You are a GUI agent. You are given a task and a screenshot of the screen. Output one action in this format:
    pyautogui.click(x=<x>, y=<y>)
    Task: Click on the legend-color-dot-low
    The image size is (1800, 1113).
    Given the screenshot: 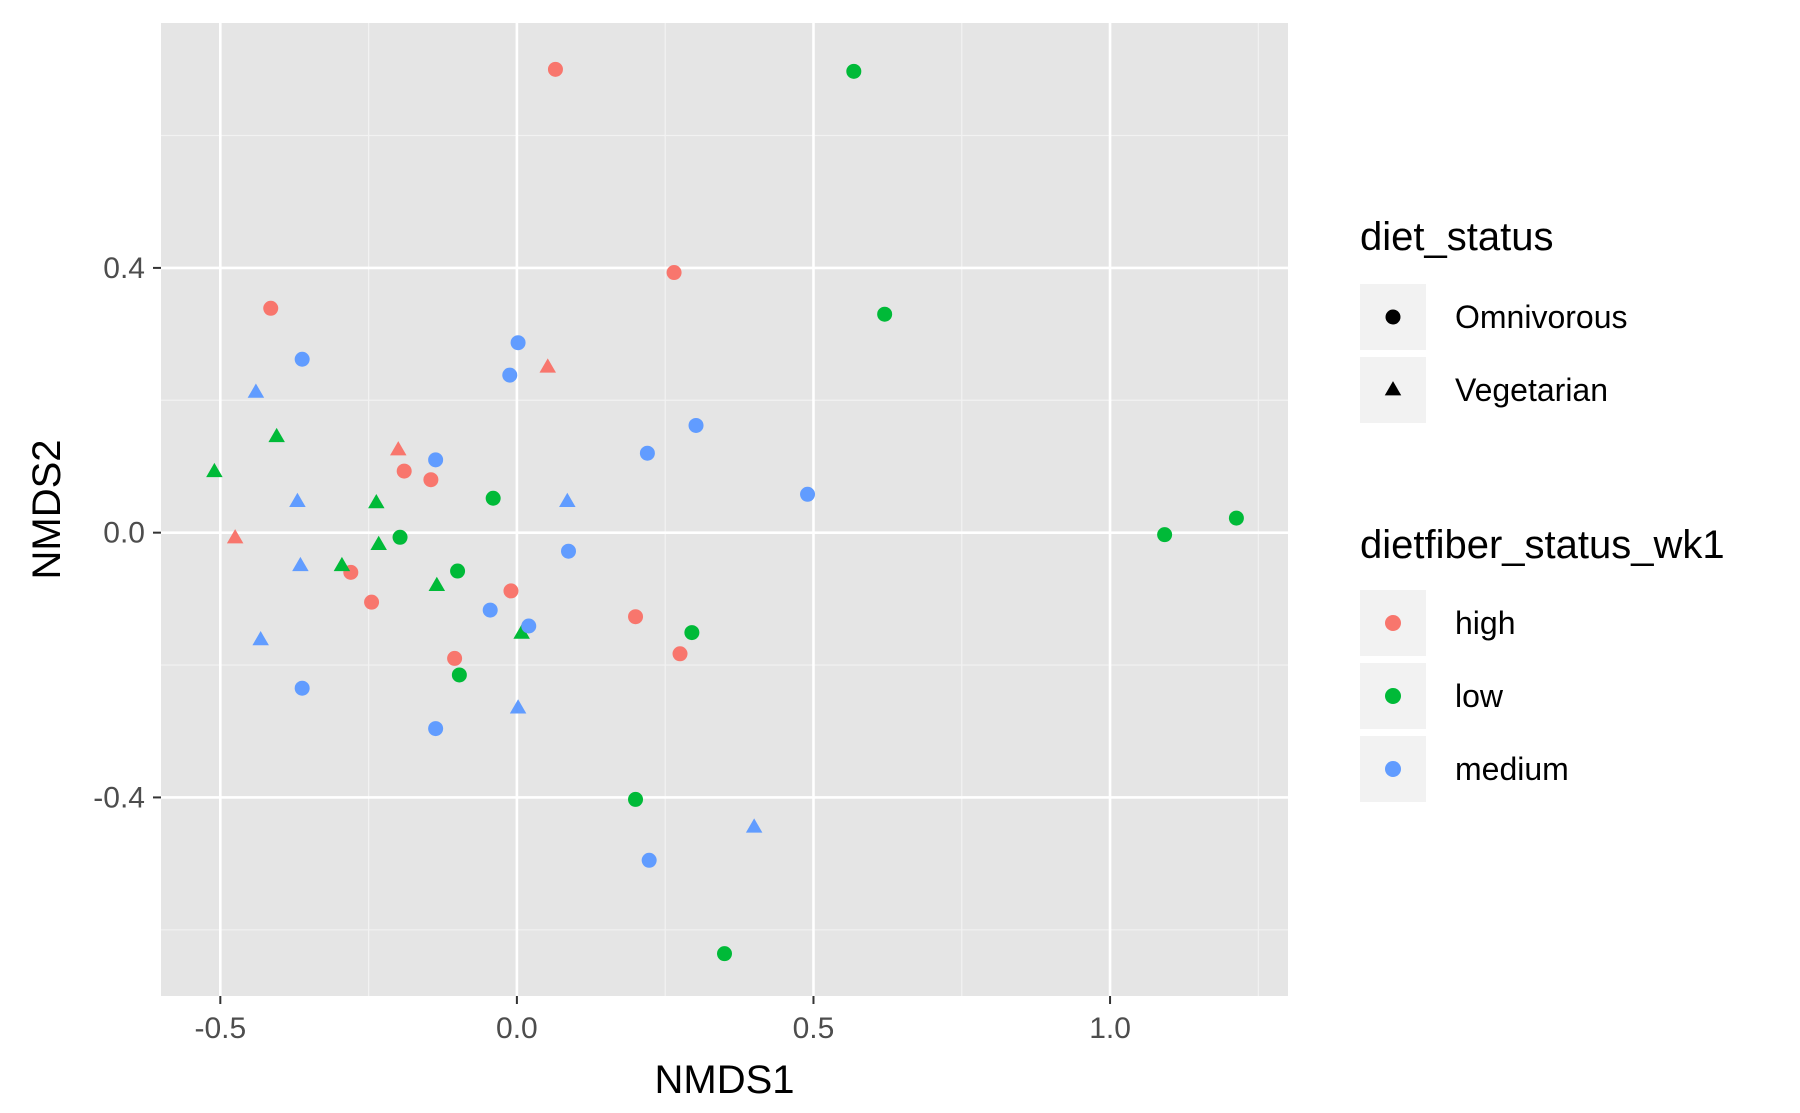 What is the action you would take?
    pyautogui.click(x=1393, y=696)
    